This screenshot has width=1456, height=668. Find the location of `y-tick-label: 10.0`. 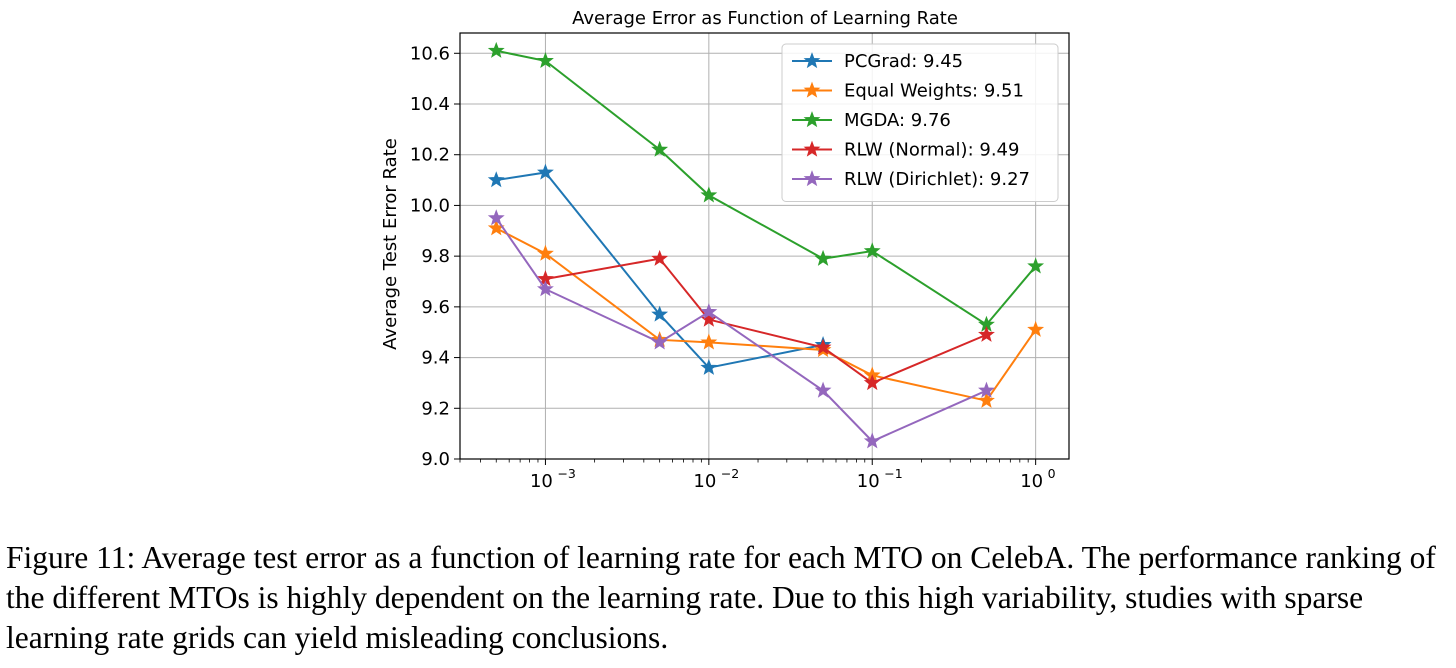

y-tick-label: 10.0 is located at coordinates (430, 205).